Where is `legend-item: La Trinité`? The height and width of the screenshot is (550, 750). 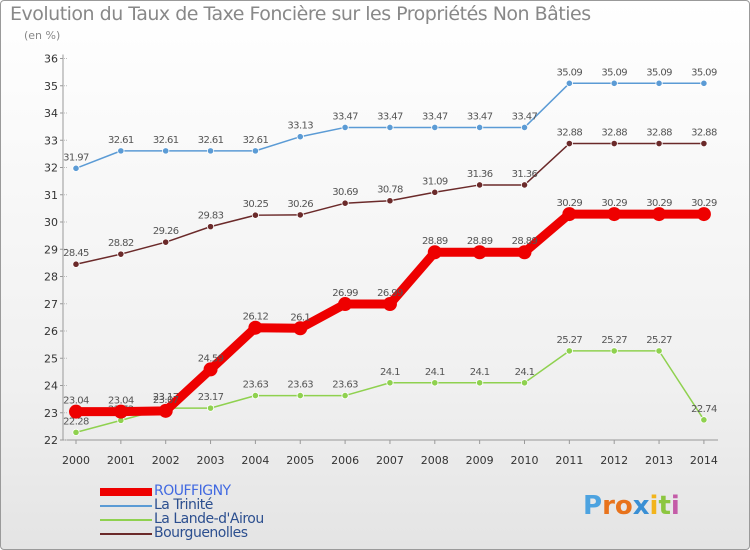 legend-item: La Trinité is located at coordinates (230, 505).